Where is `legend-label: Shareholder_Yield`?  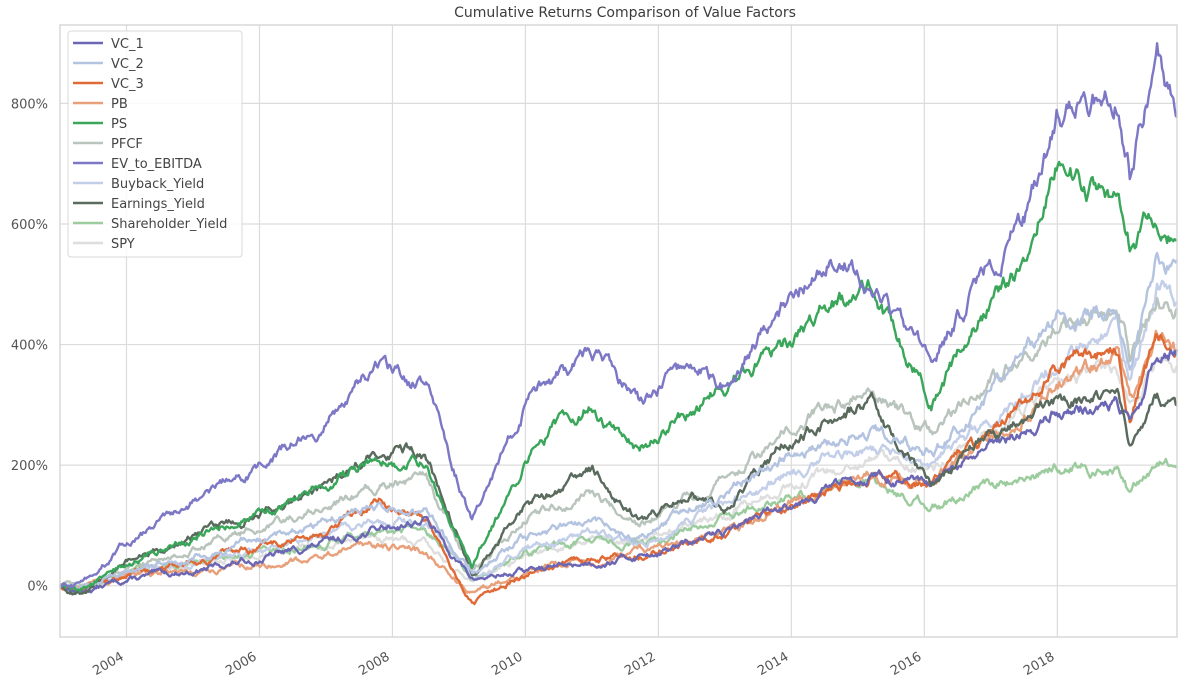 legend-label: Shareholder_Yield is located at coordinates (169, 224).